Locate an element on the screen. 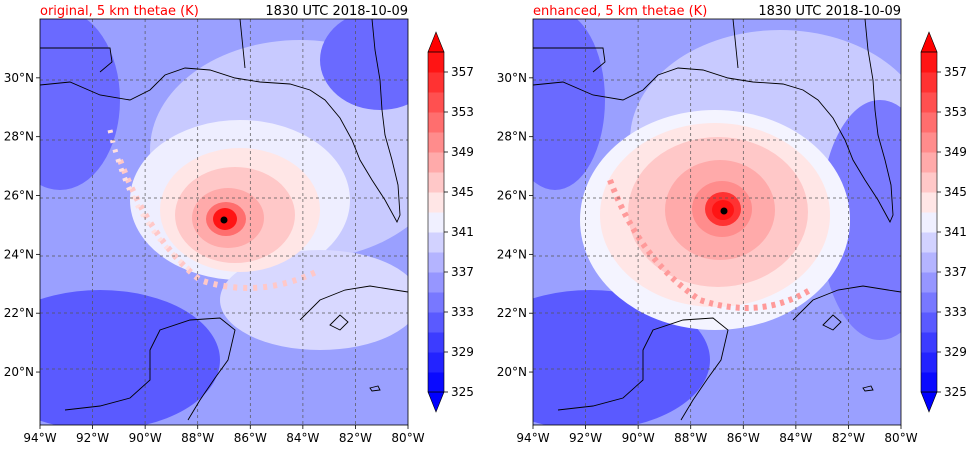  panel-title-right: enhanced, 5 km thetae (K) is located at coordinates (620, 11).